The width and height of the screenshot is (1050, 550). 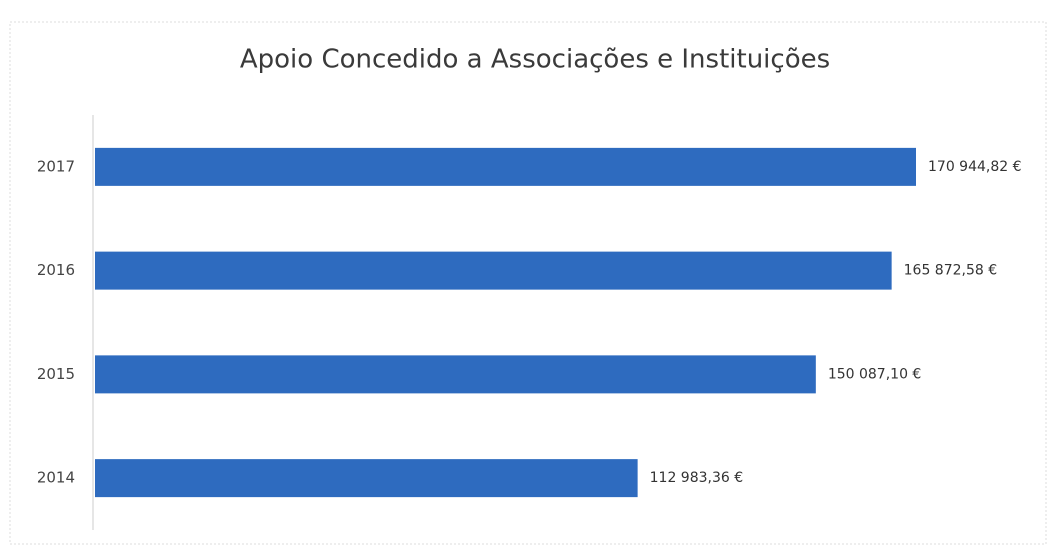 What do you see at coordinates (875, 374) in the screenshot?
I see `data-label: 150 087,10 €` at bounding box center [875, 374].